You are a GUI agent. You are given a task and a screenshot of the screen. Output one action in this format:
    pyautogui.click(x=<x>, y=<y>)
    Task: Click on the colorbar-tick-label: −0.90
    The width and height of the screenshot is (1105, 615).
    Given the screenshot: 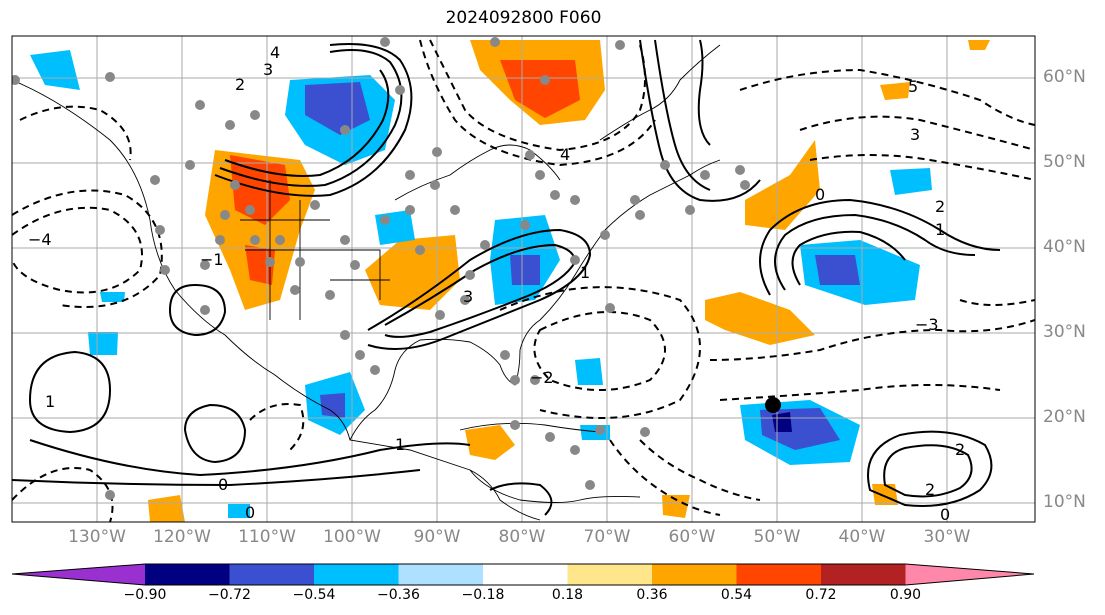 What is the action you would take?
    pyautogui.click(x=145, y=595)
    